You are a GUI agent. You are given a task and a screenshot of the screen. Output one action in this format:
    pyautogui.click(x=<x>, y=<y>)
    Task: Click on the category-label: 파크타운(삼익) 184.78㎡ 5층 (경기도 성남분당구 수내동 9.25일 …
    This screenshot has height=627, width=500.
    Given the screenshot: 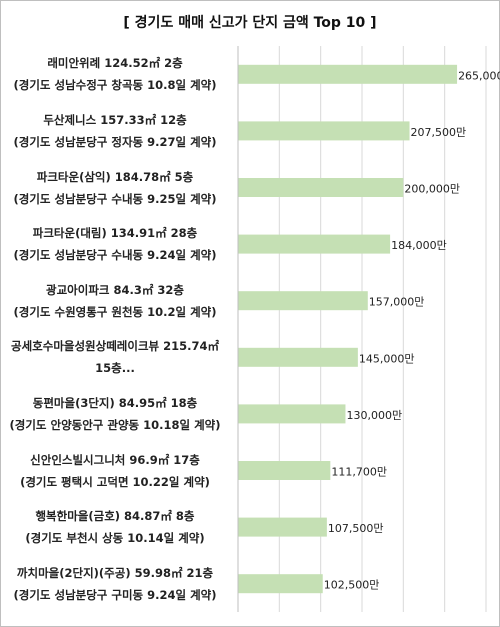 What is the action you would take?
    pyautogui.click(x=115, y=188)
    